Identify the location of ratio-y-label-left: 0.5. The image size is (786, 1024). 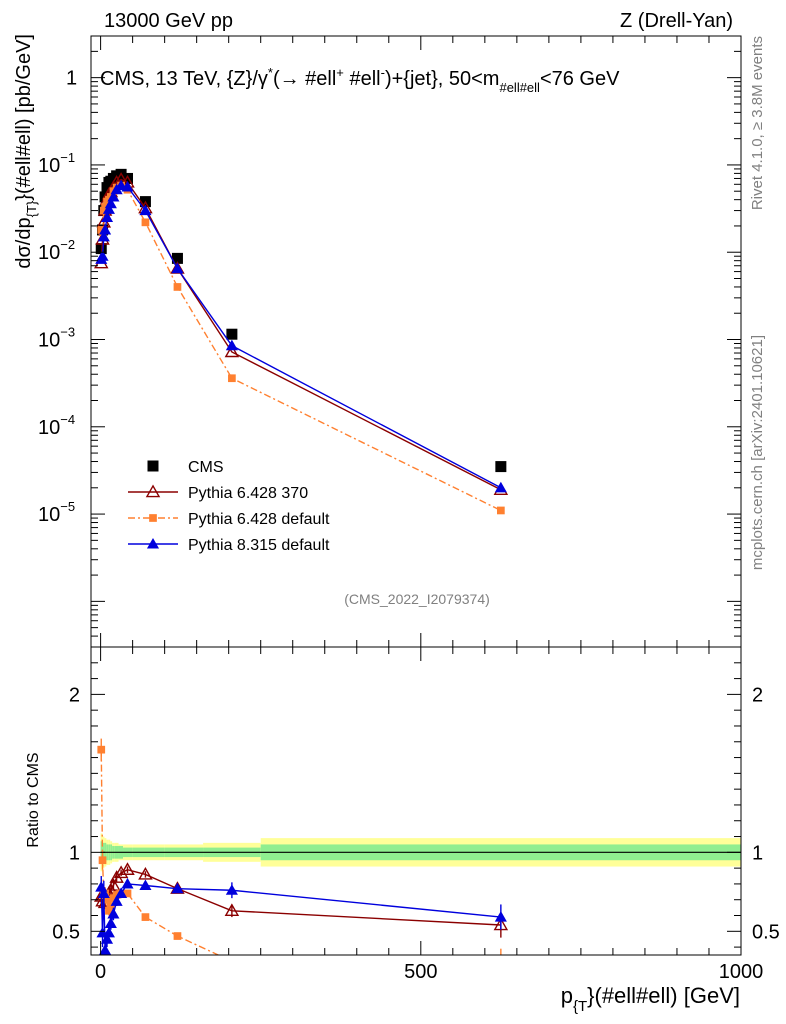
(66, 932).